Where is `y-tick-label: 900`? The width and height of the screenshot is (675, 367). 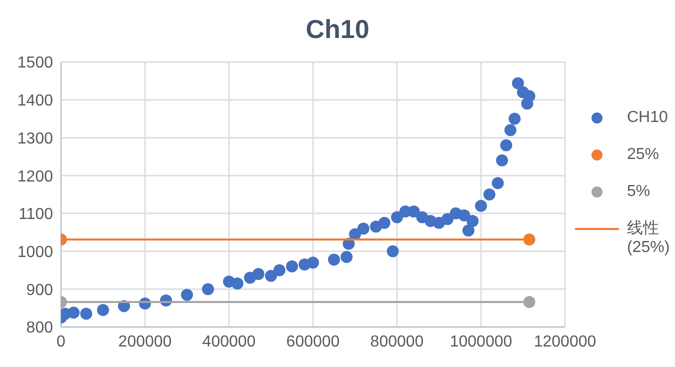
y-tick-label: 900 is located at coordinates (40, 290).